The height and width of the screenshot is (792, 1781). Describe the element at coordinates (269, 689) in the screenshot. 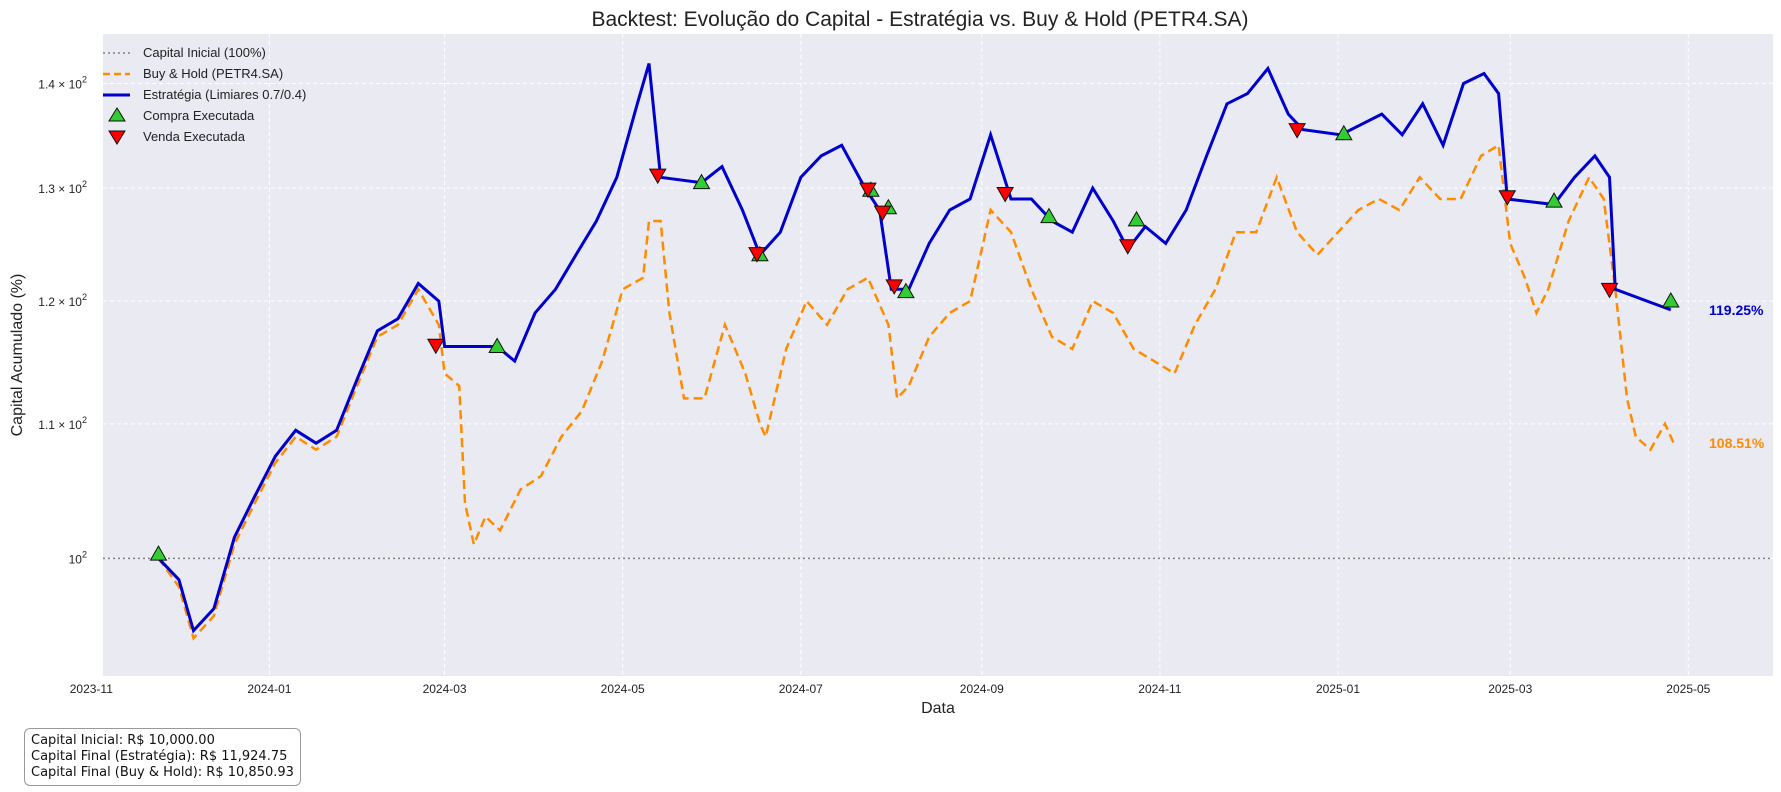

I see `x-tick-label: 2024-01` at that location.